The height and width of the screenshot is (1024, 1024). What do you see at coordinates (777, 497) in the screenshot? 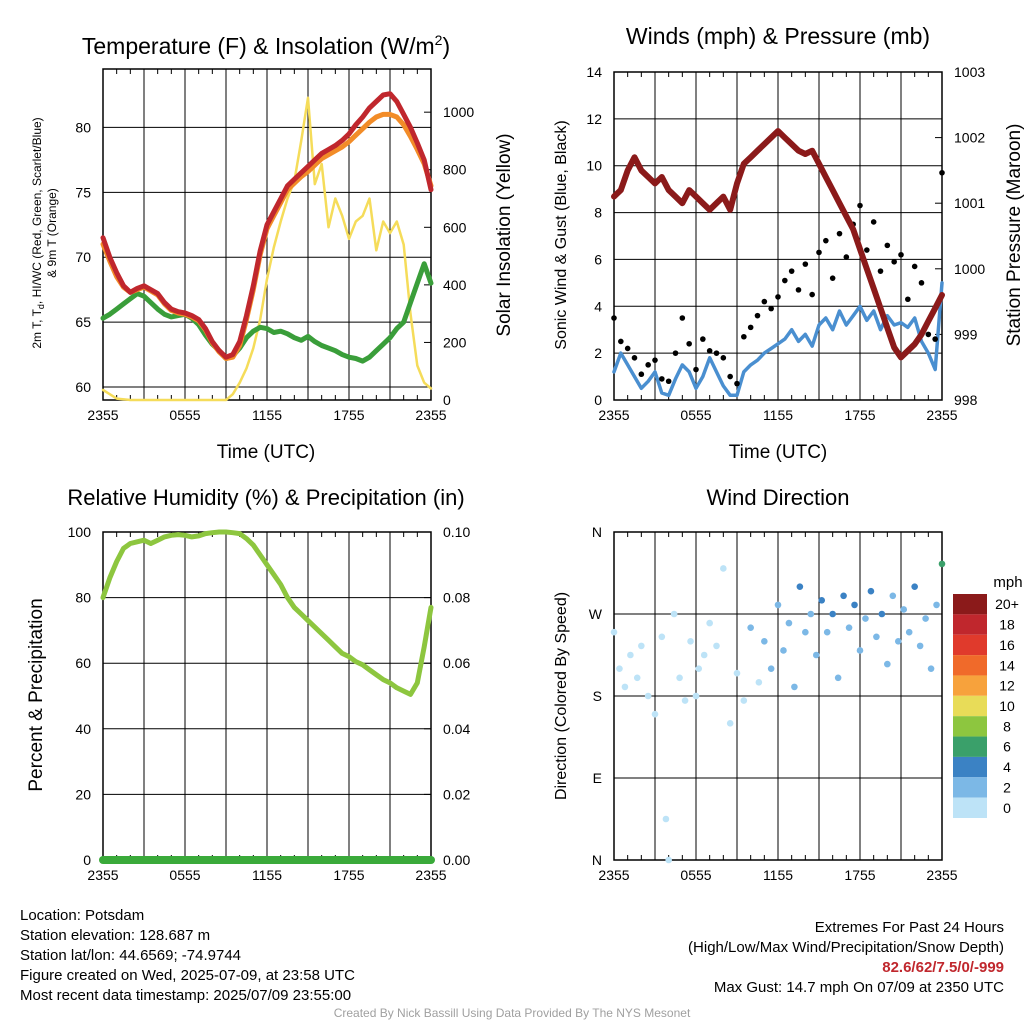
I see `direction-panel-title: Wind Direction` at bounding box center [777, 497].